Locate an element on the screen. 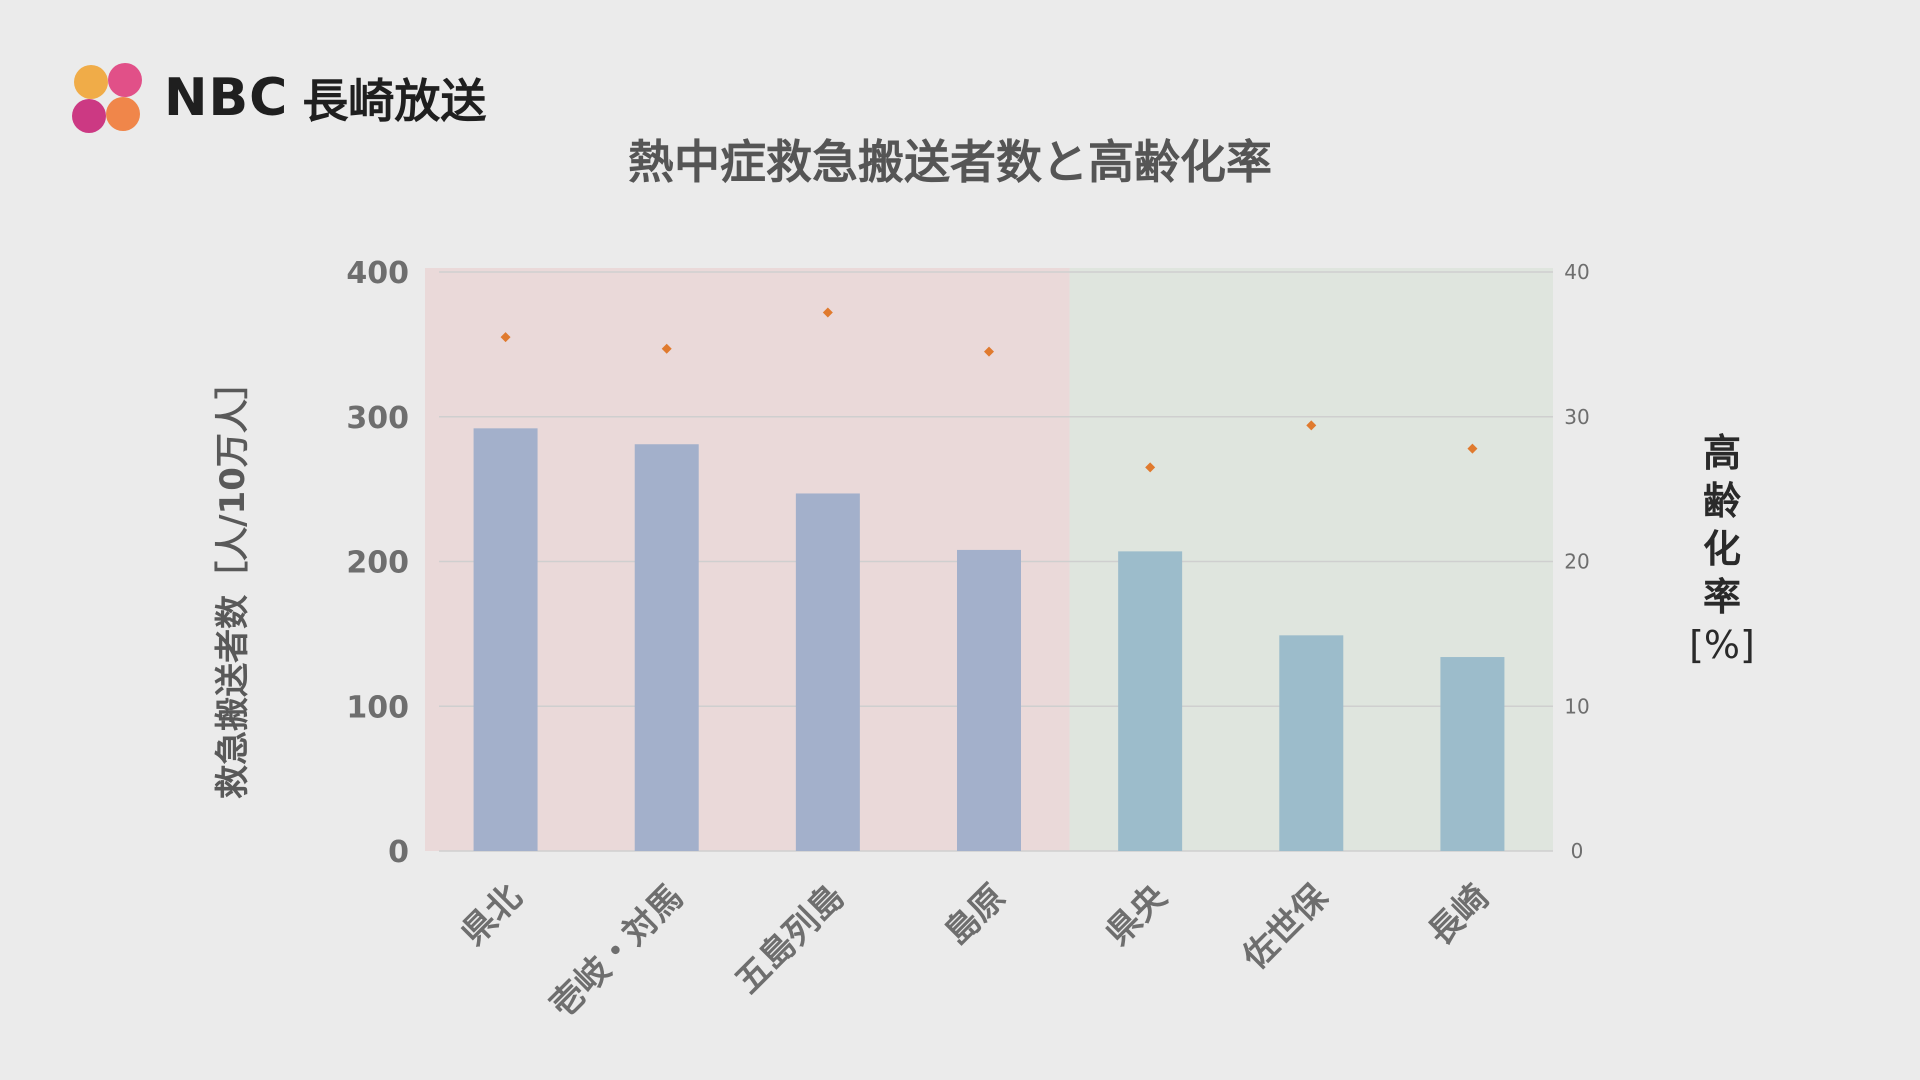  y2-axis-label-part: 高 is located at coordinates (1722, 453).